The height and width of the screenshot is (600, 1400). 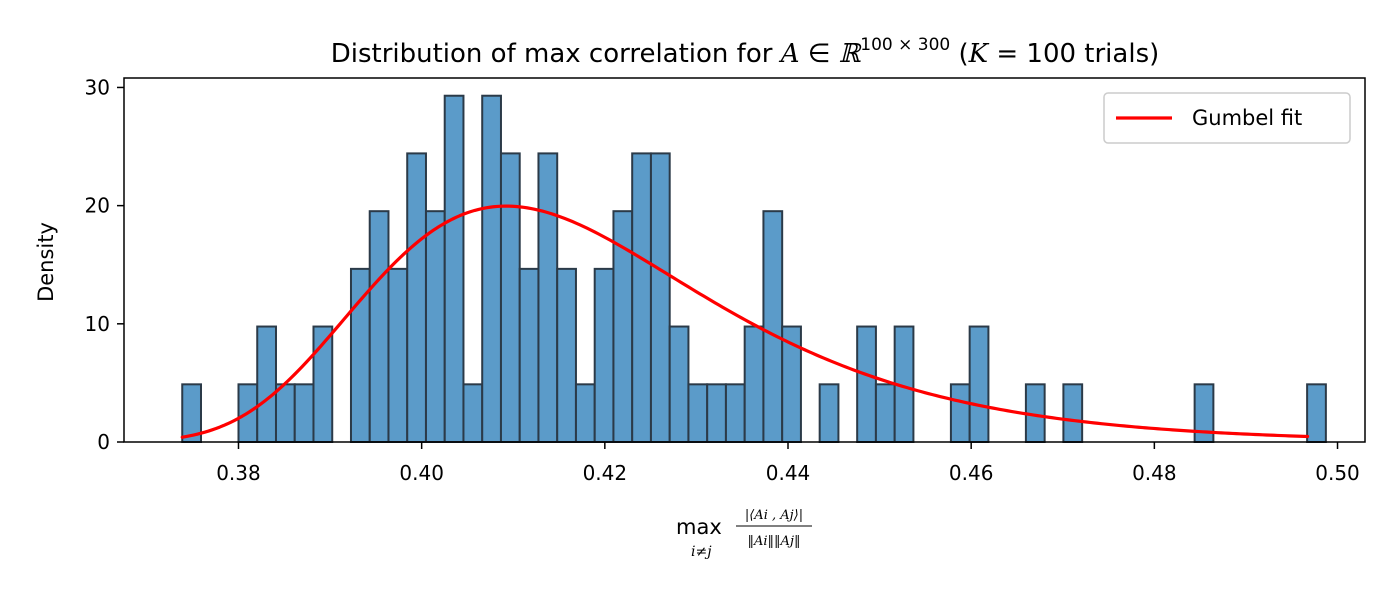 What do you see at coordinates (788, 473) in the screenshot?
I see `x-tick-label: 0.44` at bounding box center [788, 473].